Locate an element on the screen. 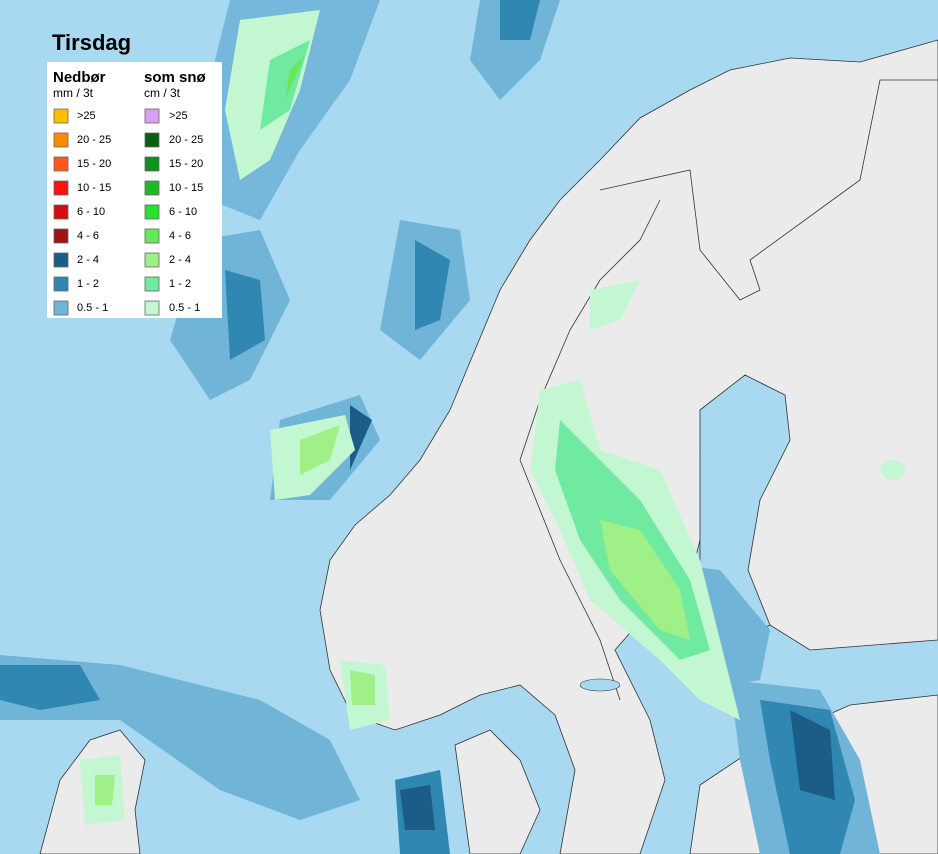 Image resolution: width=938 pixels, height=854 pixels. legend-panel is located at coordinates (134, 190).